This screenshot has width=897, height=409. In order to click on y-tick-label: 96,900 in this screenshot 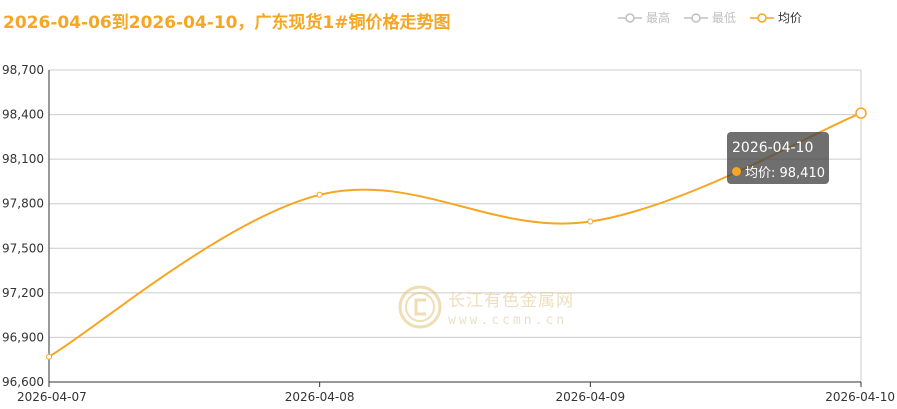, I will do `click(23, 337)`.